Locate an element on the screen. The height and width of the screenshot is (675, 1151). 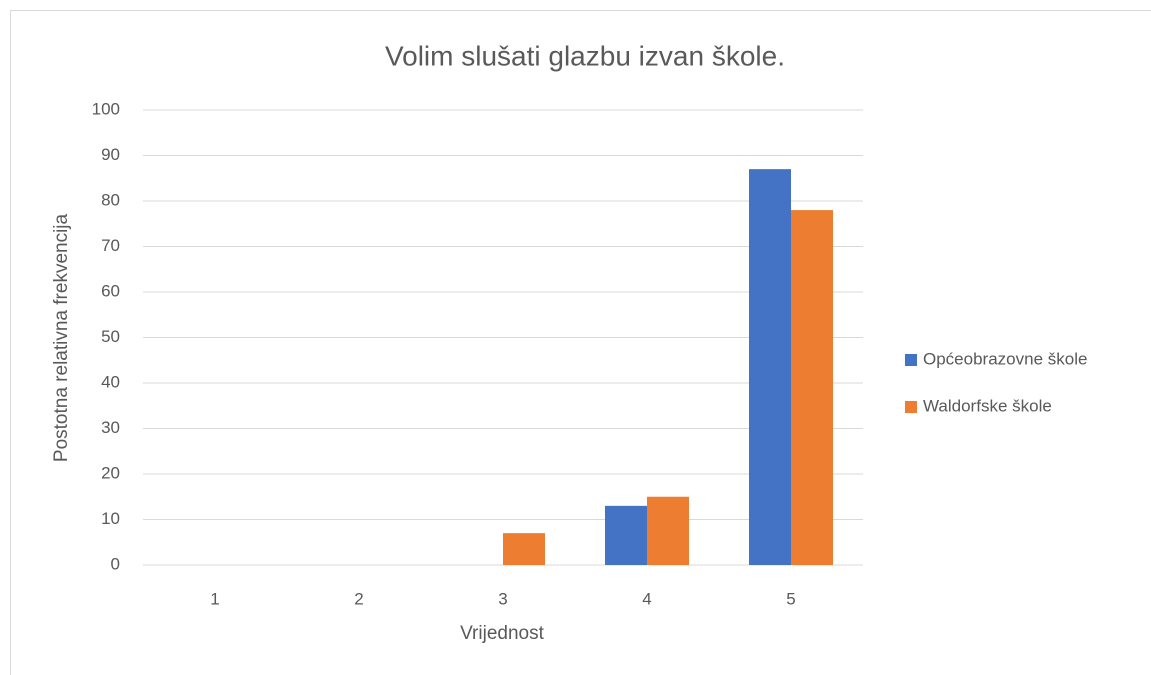
x-tick-label: 2 is located at coordinates (358, 598).